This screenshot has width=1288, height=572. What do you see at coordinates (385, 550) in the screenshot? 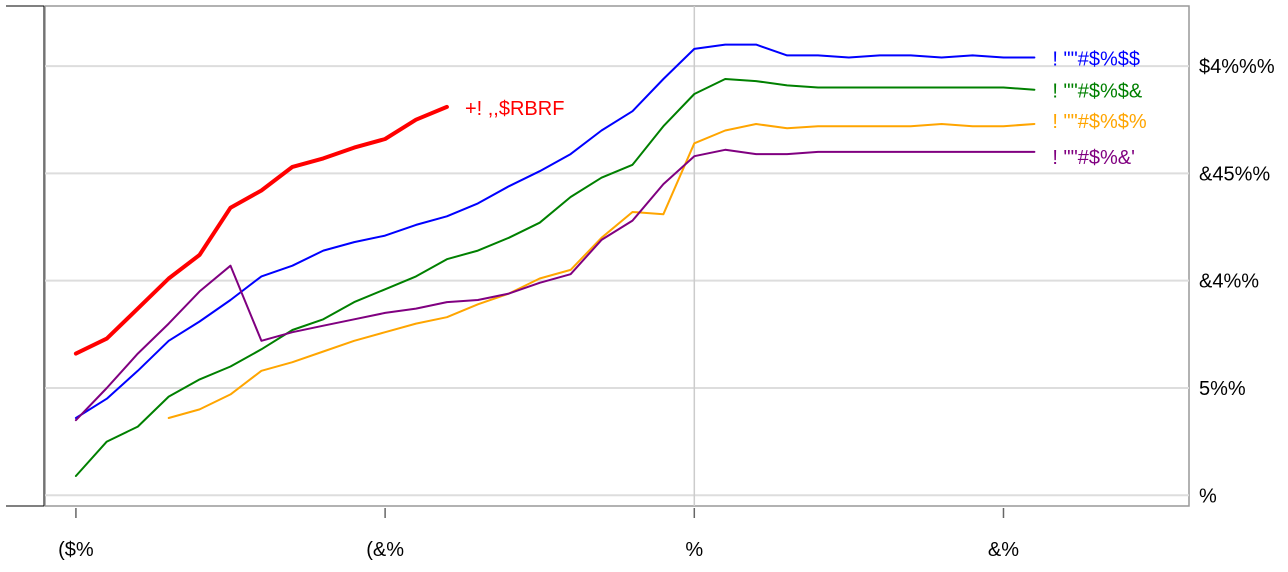
I see `x-tick-label-1: (&%` at bounding box center [385, 550].